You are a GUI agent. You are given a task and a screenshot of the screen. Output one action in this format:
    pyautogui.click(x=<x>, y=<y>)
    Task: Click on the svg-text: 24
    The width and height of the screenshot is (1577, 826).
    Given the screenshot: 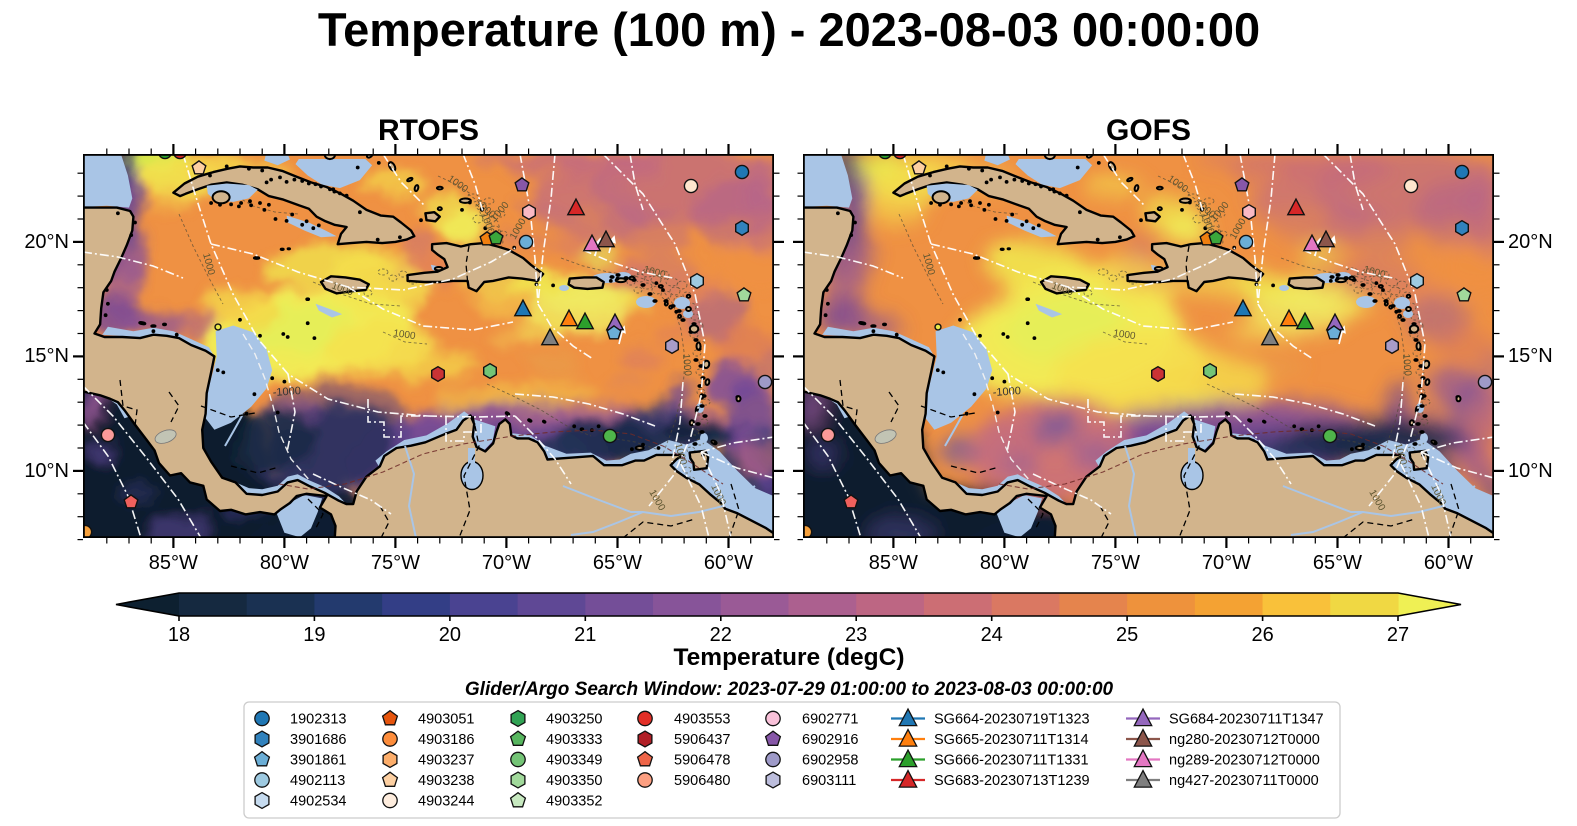 What is the action you would take?
    pyautogui.click(x=992, y=635)
    